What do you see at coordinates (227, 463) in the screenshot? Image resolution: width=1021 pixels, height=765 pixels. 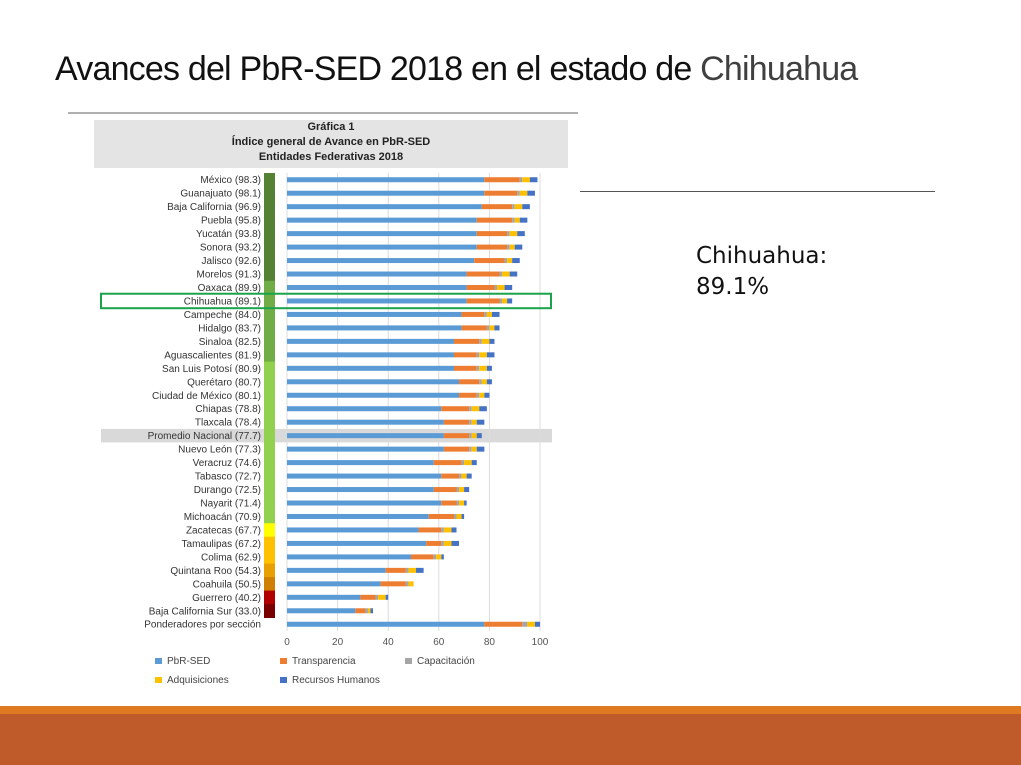 I see `category-label: Veracruz (74.6)` at bounding box center [227, 463].